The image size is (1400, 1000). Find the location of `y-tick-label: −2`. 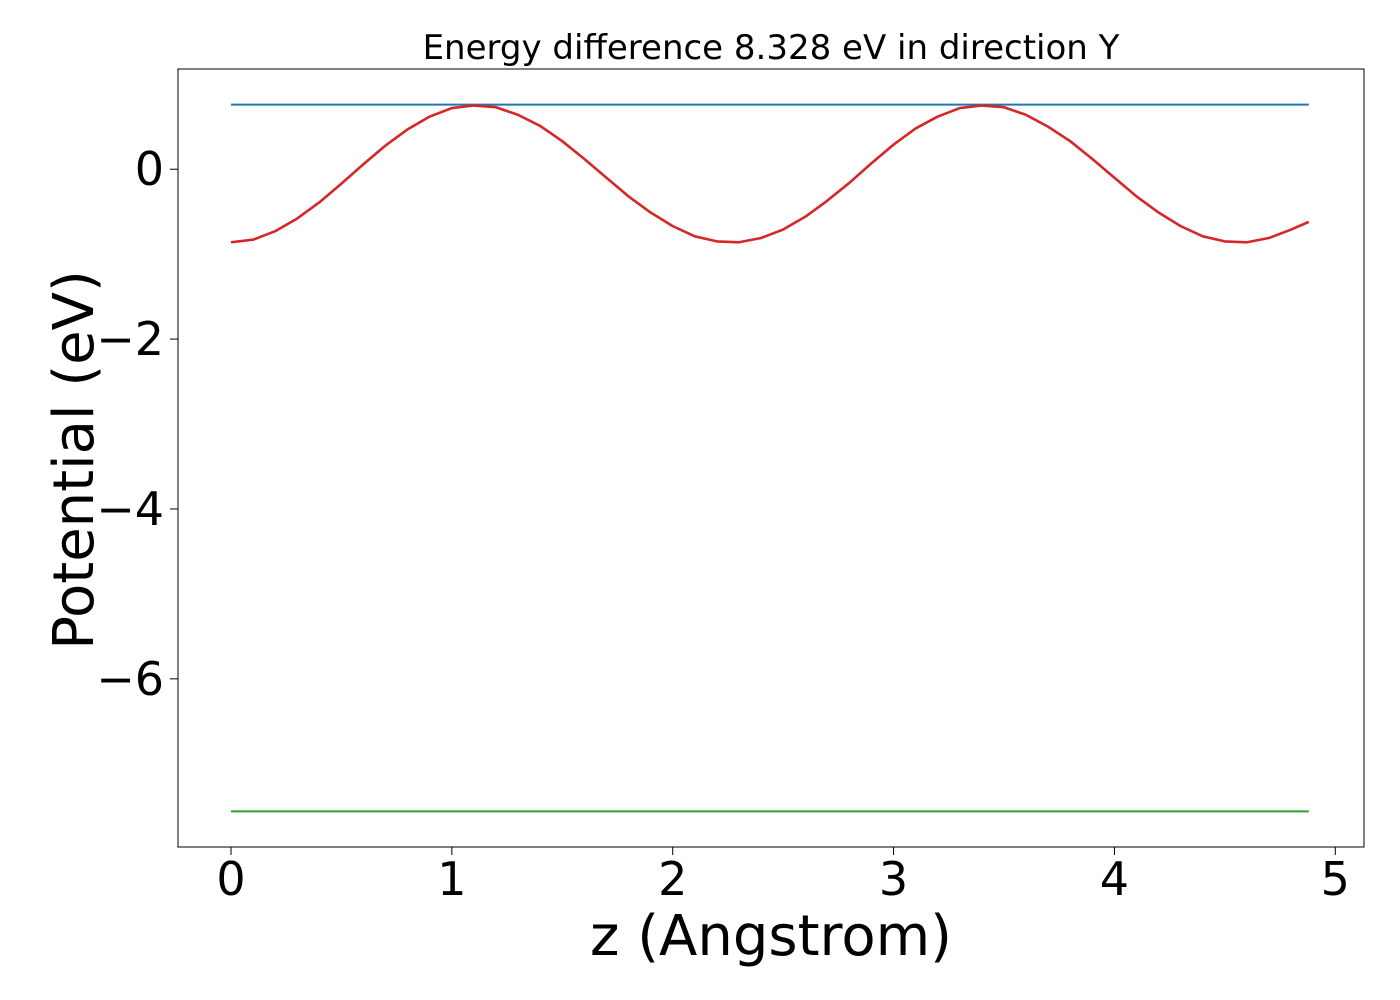

y-tick-label: −2 is located at coordinates (130, 339).